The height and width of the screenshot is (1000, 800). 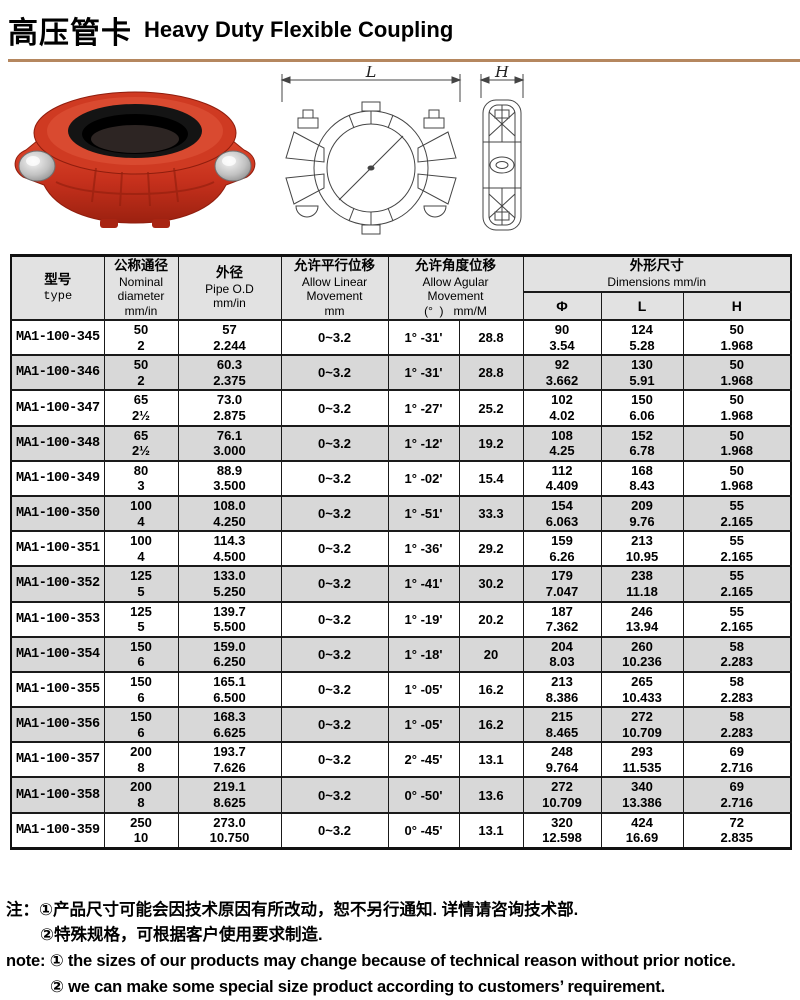 I want to click on note-zh-1: 注：①产品尺寸可能会因技术原因有所改动，恕不另行通知. 详情请咨询技术部., so click(x=292, y=909).